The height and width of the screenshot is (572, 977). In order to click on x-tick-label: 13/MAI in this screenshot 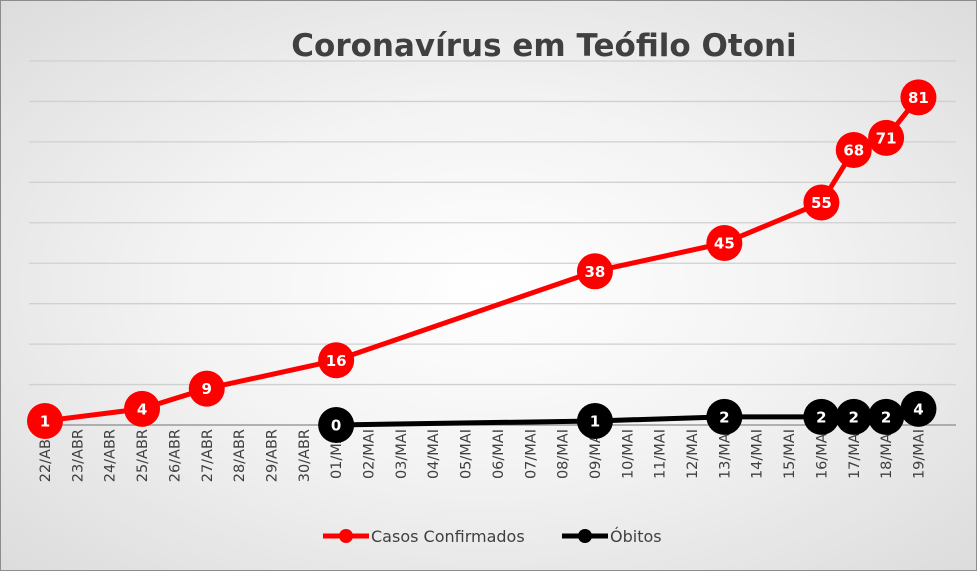, I will do `click(725, 454)`.